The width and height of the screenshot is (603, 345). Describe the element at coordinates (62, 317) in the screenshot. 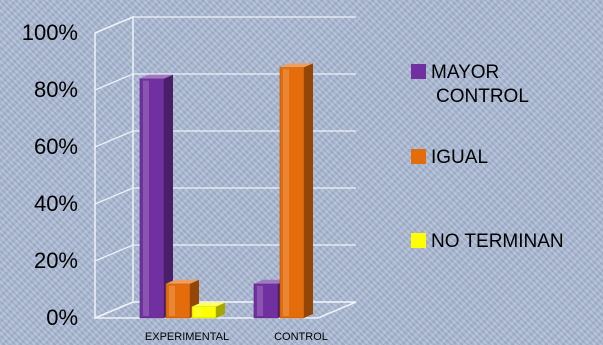

I see `y-tick-label: 0%` at that location.